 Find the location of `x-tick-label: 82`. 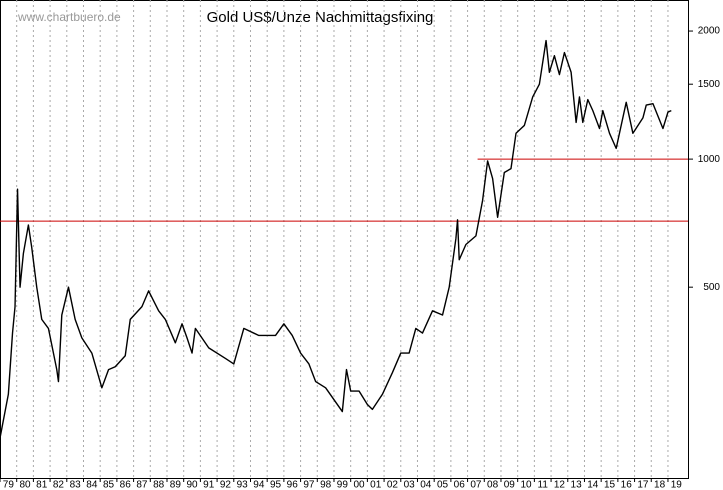

x-tick-label: 82 is located at coordinates (59, 485).